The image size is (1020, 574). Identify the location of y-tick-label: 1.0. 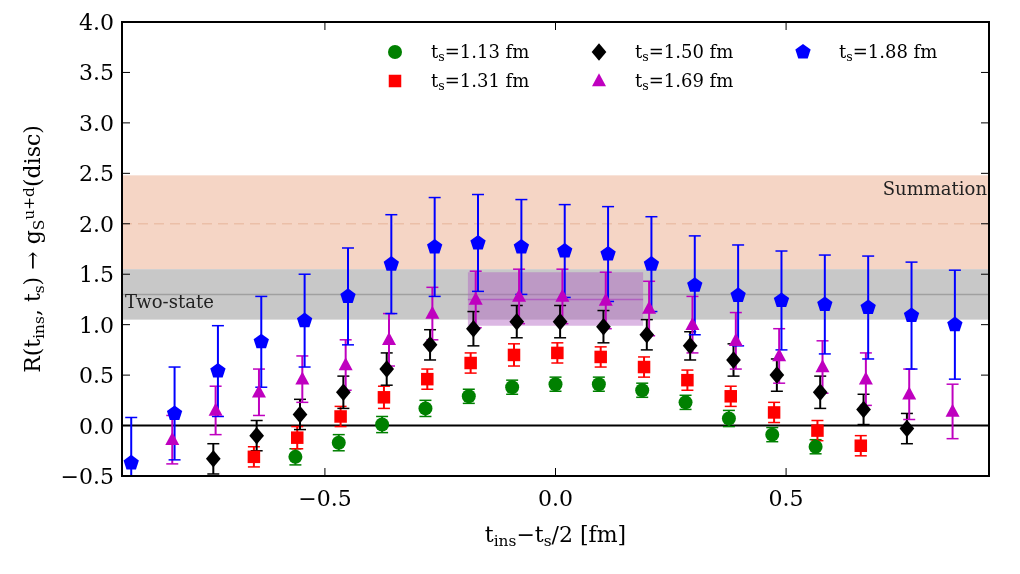
(96, 325).